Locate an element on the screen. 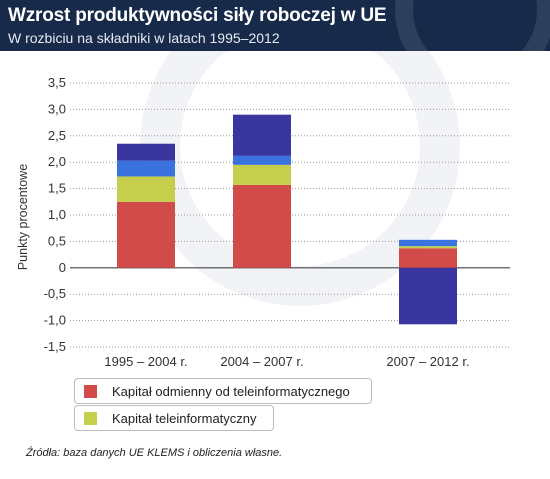  y-tick-label: 0,5 is located at coordinates (57, 240).